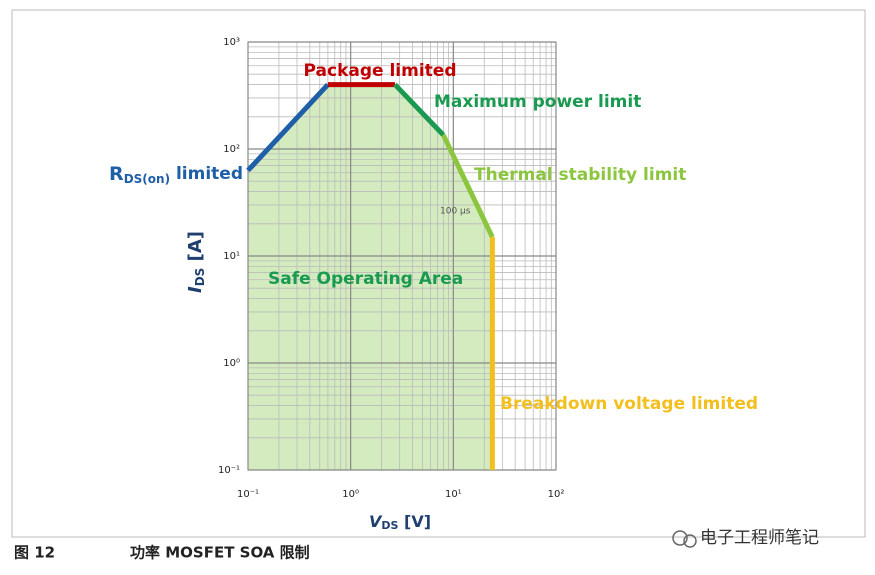  I want to click on watermark-icon, so click(684, 539).